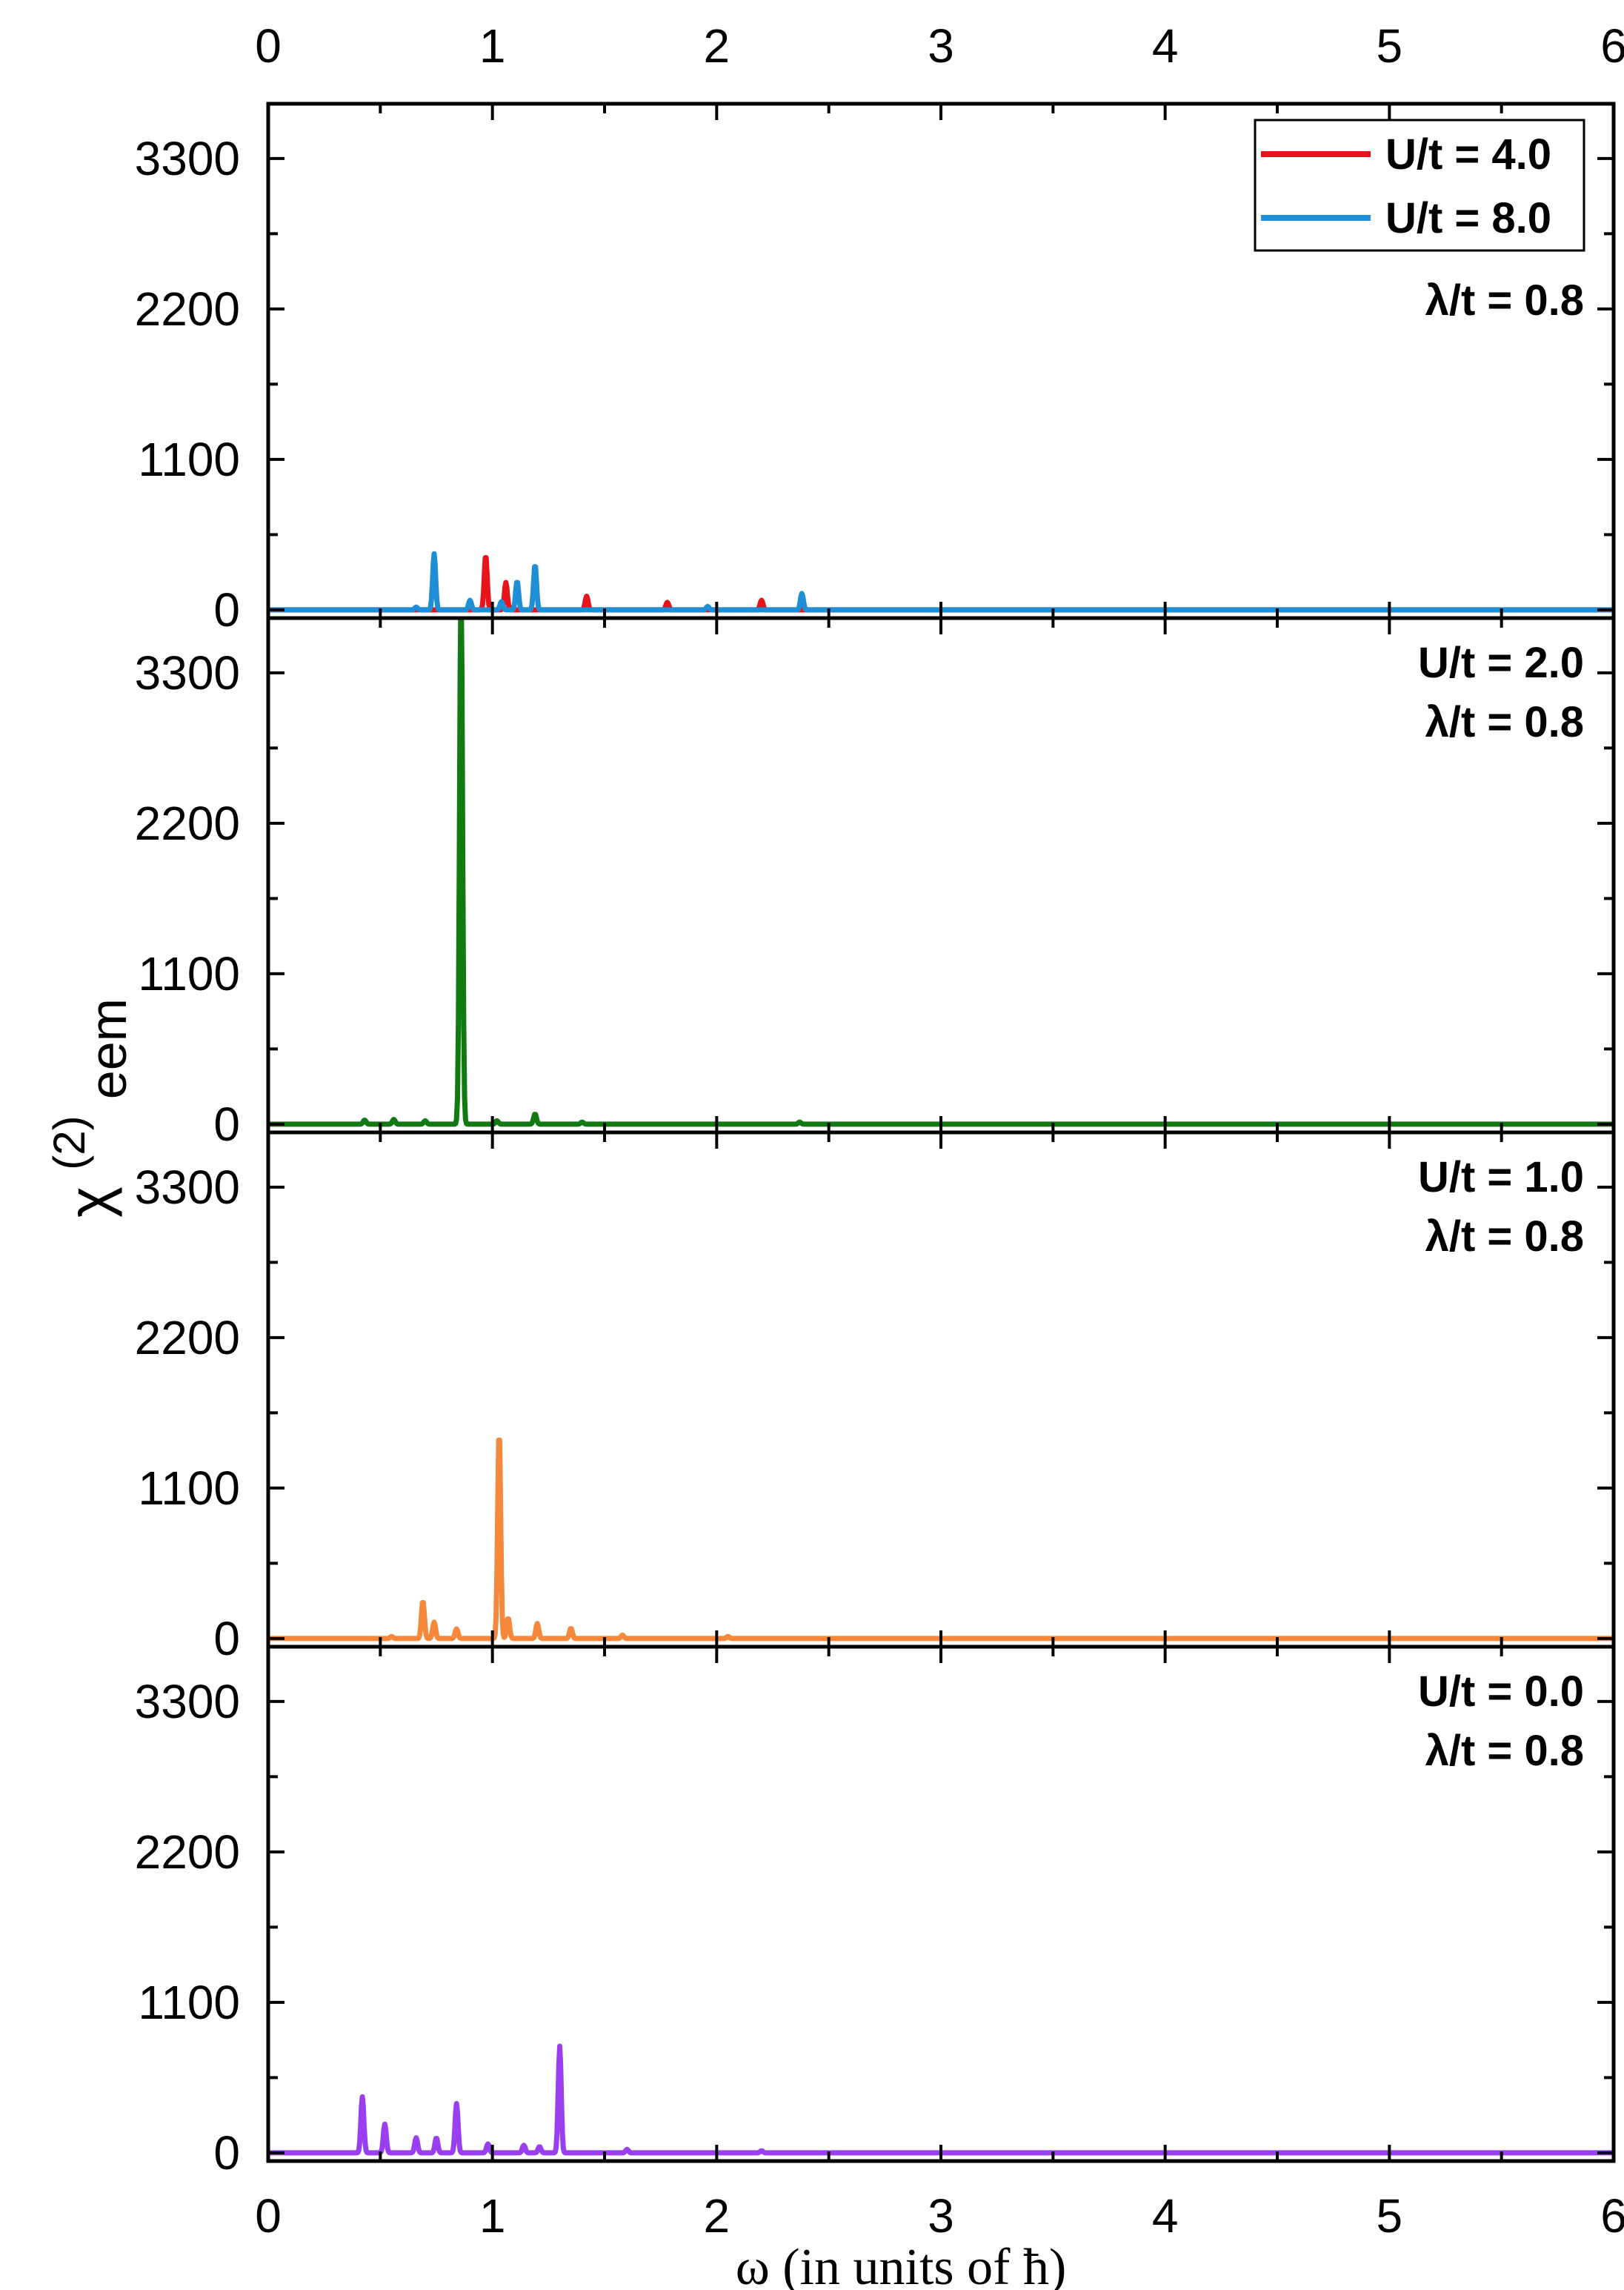  Describe the element at coordinates (1390, 2216) in the screenshot. I see `bottom-x-tick-label: 5` at that location.